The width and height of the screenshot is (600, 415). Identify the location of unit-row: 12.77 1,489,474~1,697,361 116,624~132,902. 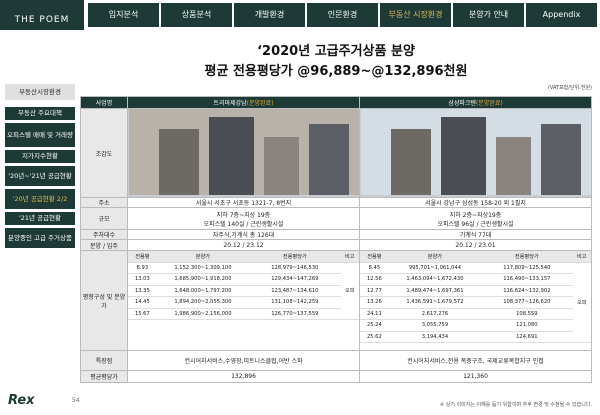
(475, 291).